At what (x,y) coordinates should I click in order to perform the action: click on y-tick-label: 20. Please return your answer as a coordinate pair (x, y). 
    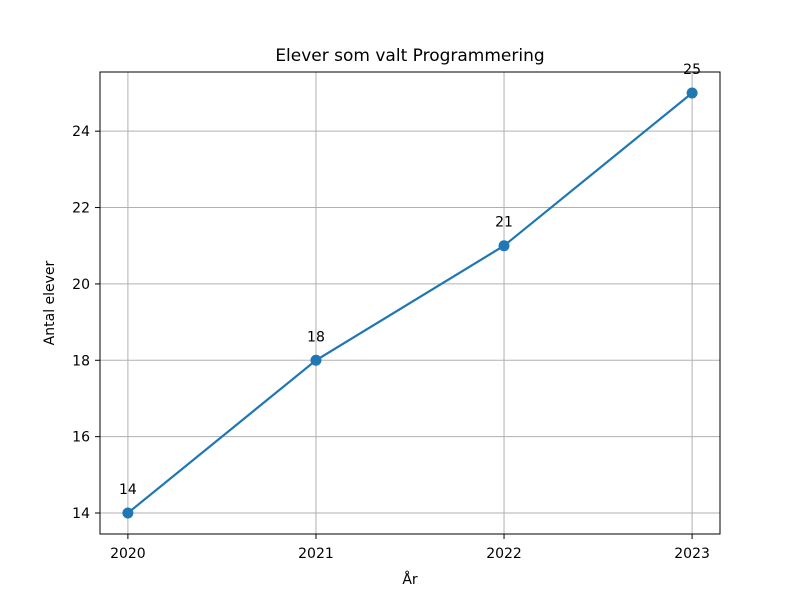
    Looking at the image, I should click on (81, 285).